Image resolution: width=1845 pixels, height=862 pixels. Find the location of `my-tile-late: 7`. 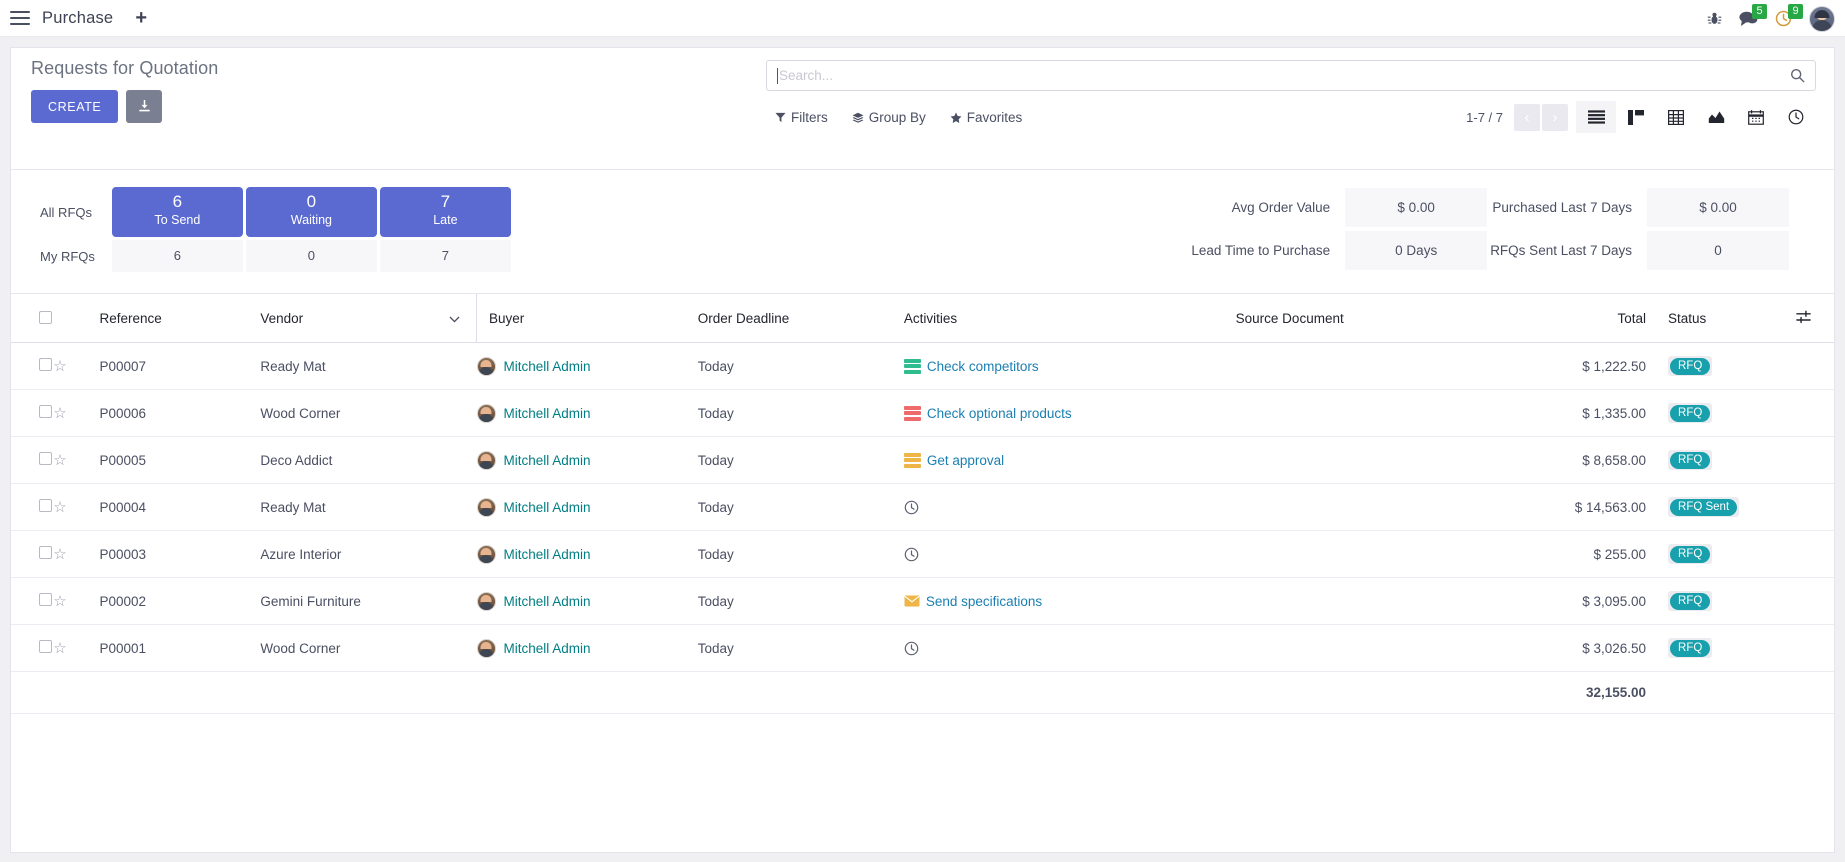

my-tile-late: 7 is located at coordinates (445, 256).